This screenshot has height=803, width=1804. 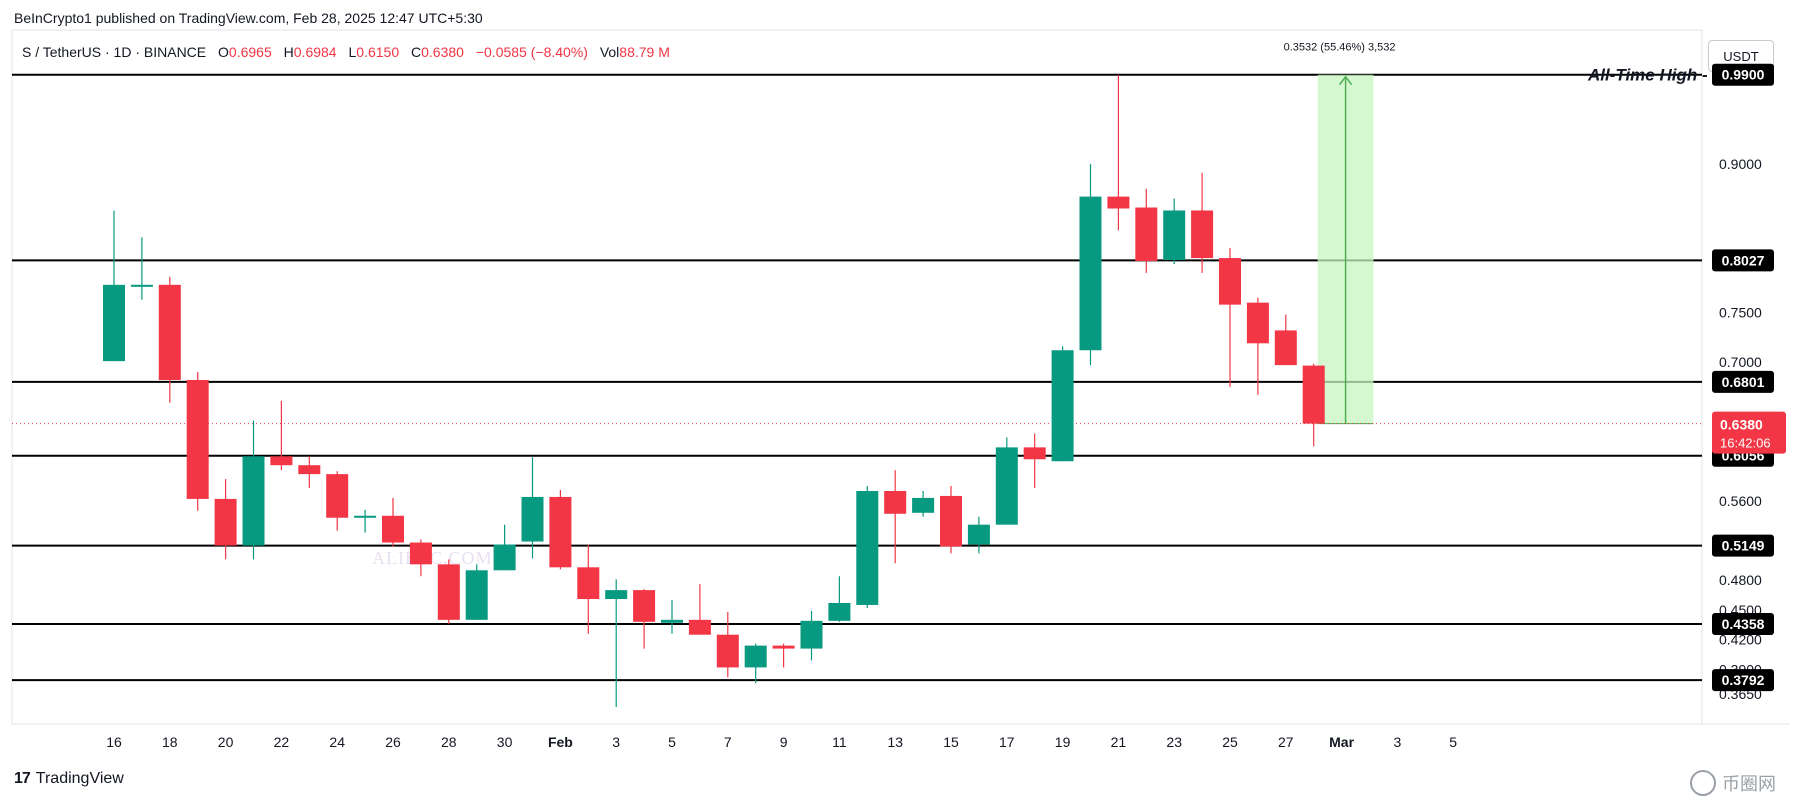 I want to click on x-tick-label: 7, so click(x=728, y=742).